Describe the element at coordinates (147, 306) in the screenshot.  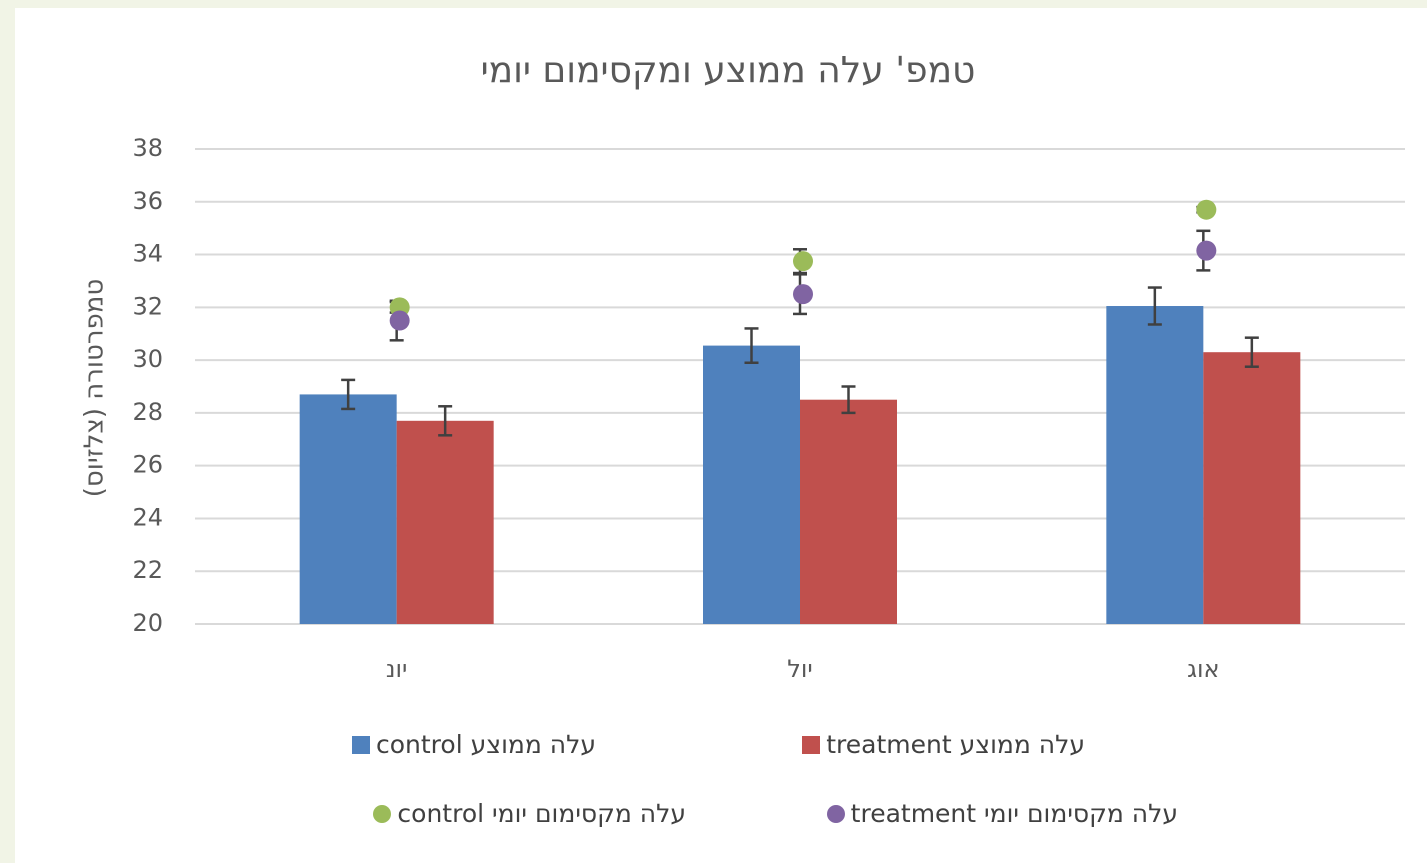
I see `y-tick-label: 32` at that location.